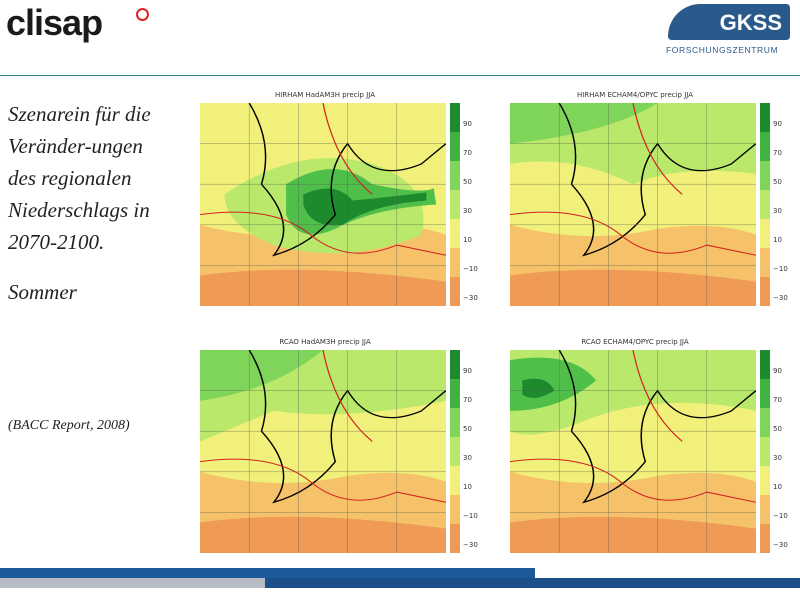 Image resolution: width=800 pixels, height=600 pixels. Describe the element at coordinates (79, 210) in the screenshot. I see `heading-line: Niederschlags in` at that location.